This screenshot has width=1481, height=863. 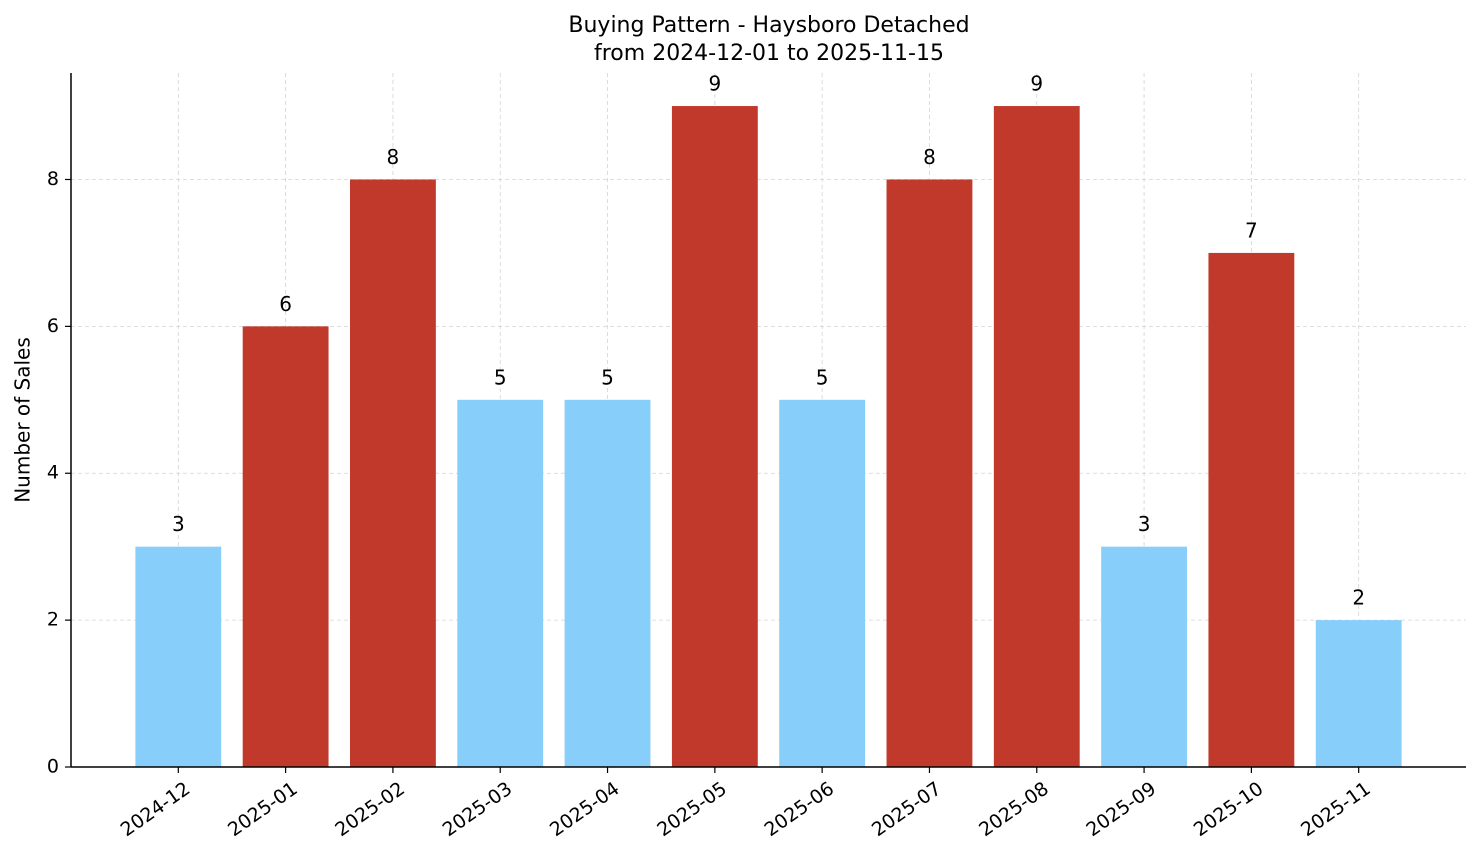 I want to click on x-tick-label: 2025-07, so click(x=907, y=810).